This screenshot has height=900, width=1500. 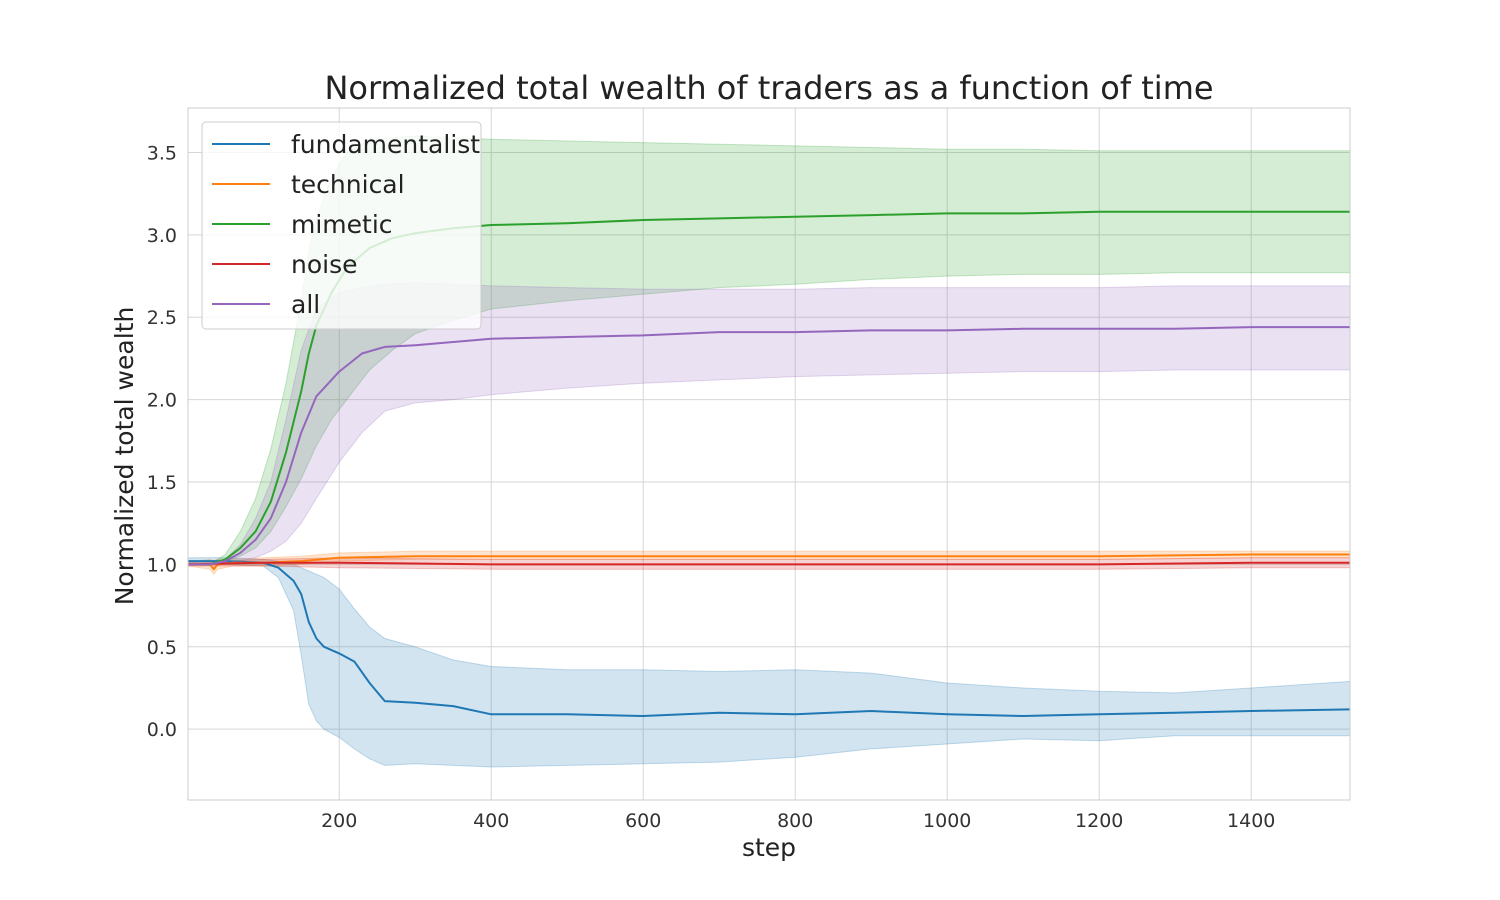 I want to click on y-tick-label: 1.5, so click(x=162, y=483).